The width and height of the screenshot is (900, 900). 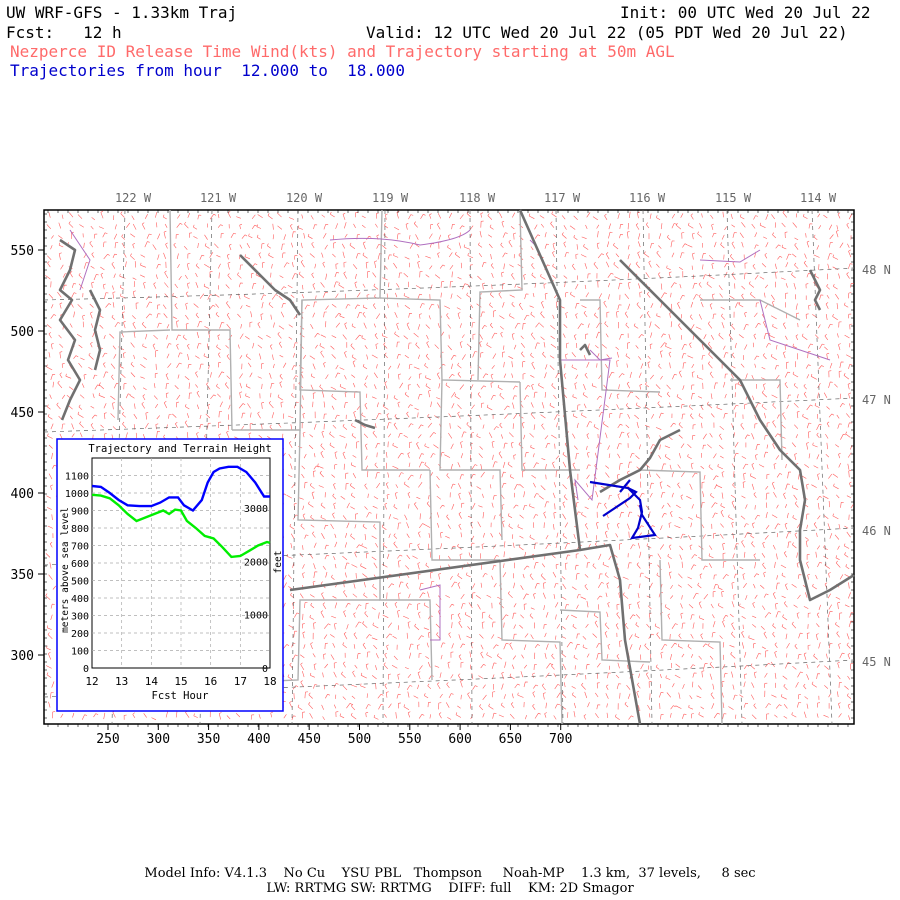 I want to click on latitude-label: 46 N, so click(x=876, y=531).